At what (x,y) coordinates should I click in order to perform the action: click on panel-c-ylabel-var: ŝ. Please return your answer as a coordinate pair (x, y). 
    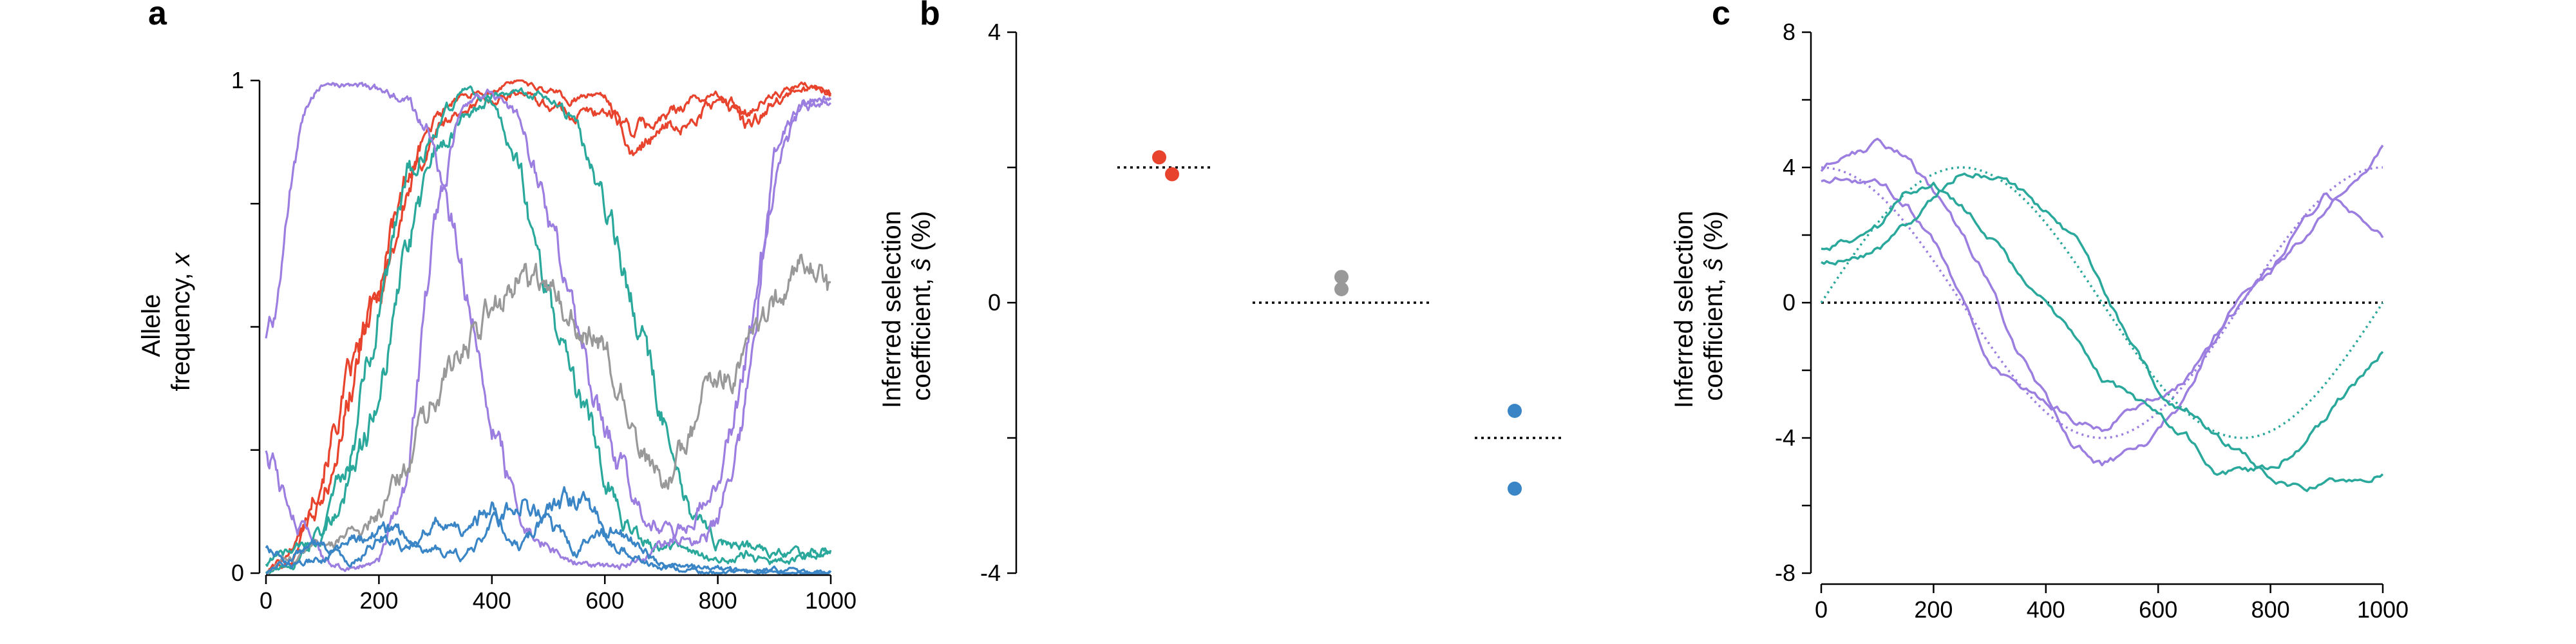
    Looking at the image, I should click on (1714, 264).